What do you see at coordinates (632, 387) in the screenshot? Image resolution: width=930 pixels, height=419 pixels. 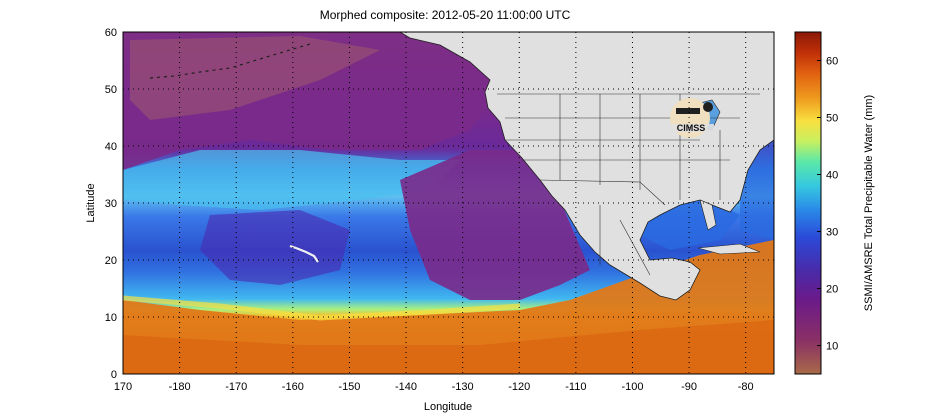 I see `x-tick-label: -100` at bounding box center [632, 387].